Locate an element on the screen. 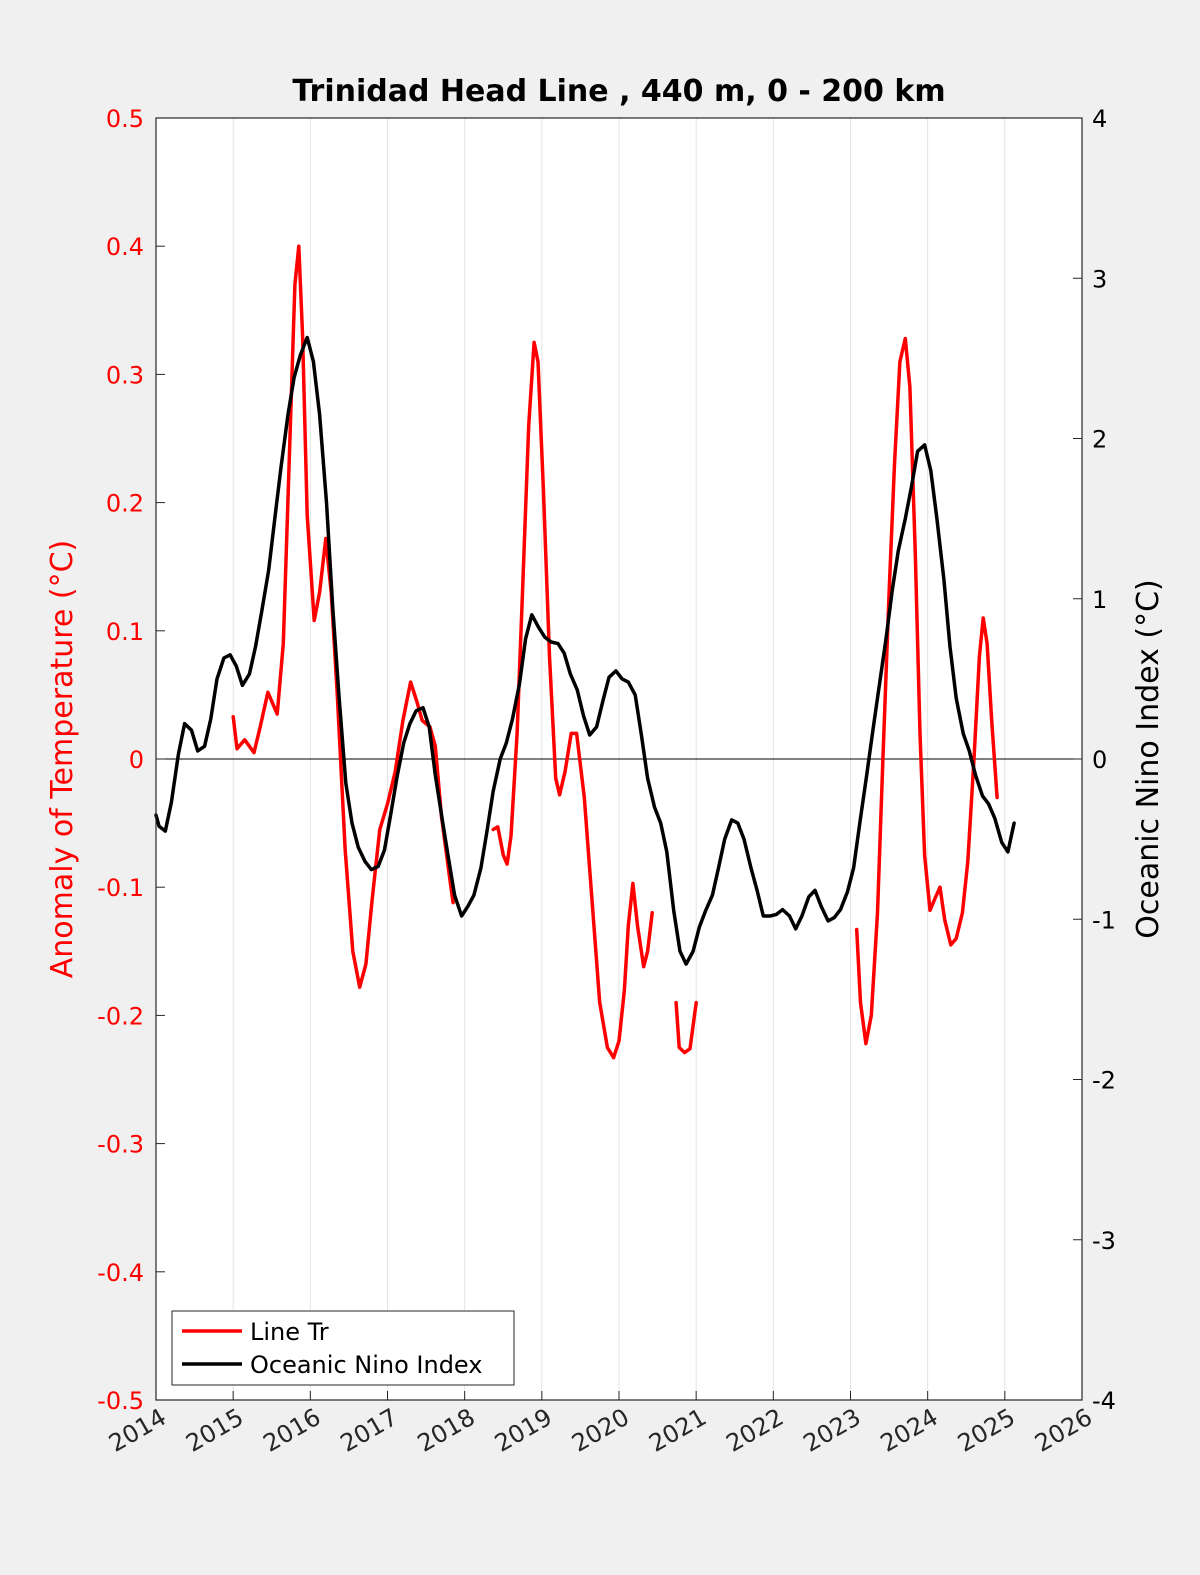 This screenshot has width=1200, height=1575. right-tick-label: 4 is located at coordinates (1099, 119).